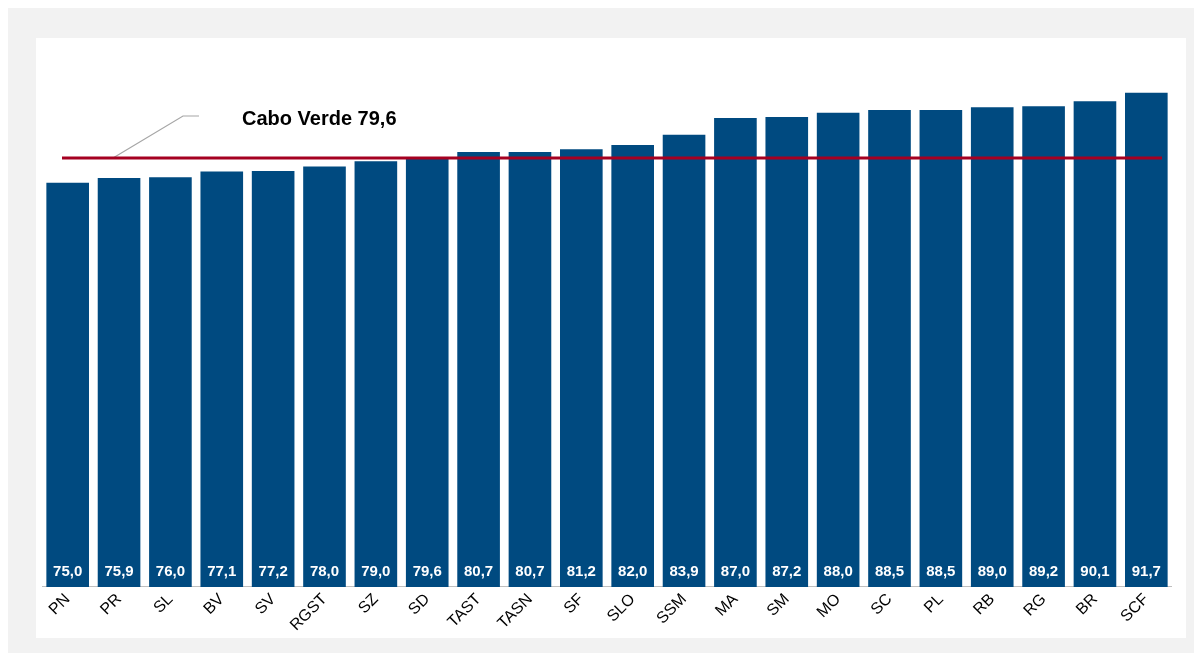 This screenshot has width=1202, height=661. What do you see at coordinates (1034, 604) in the screenshot?
I see `x-tick-label: RG` at bounding box center [1034, 604].